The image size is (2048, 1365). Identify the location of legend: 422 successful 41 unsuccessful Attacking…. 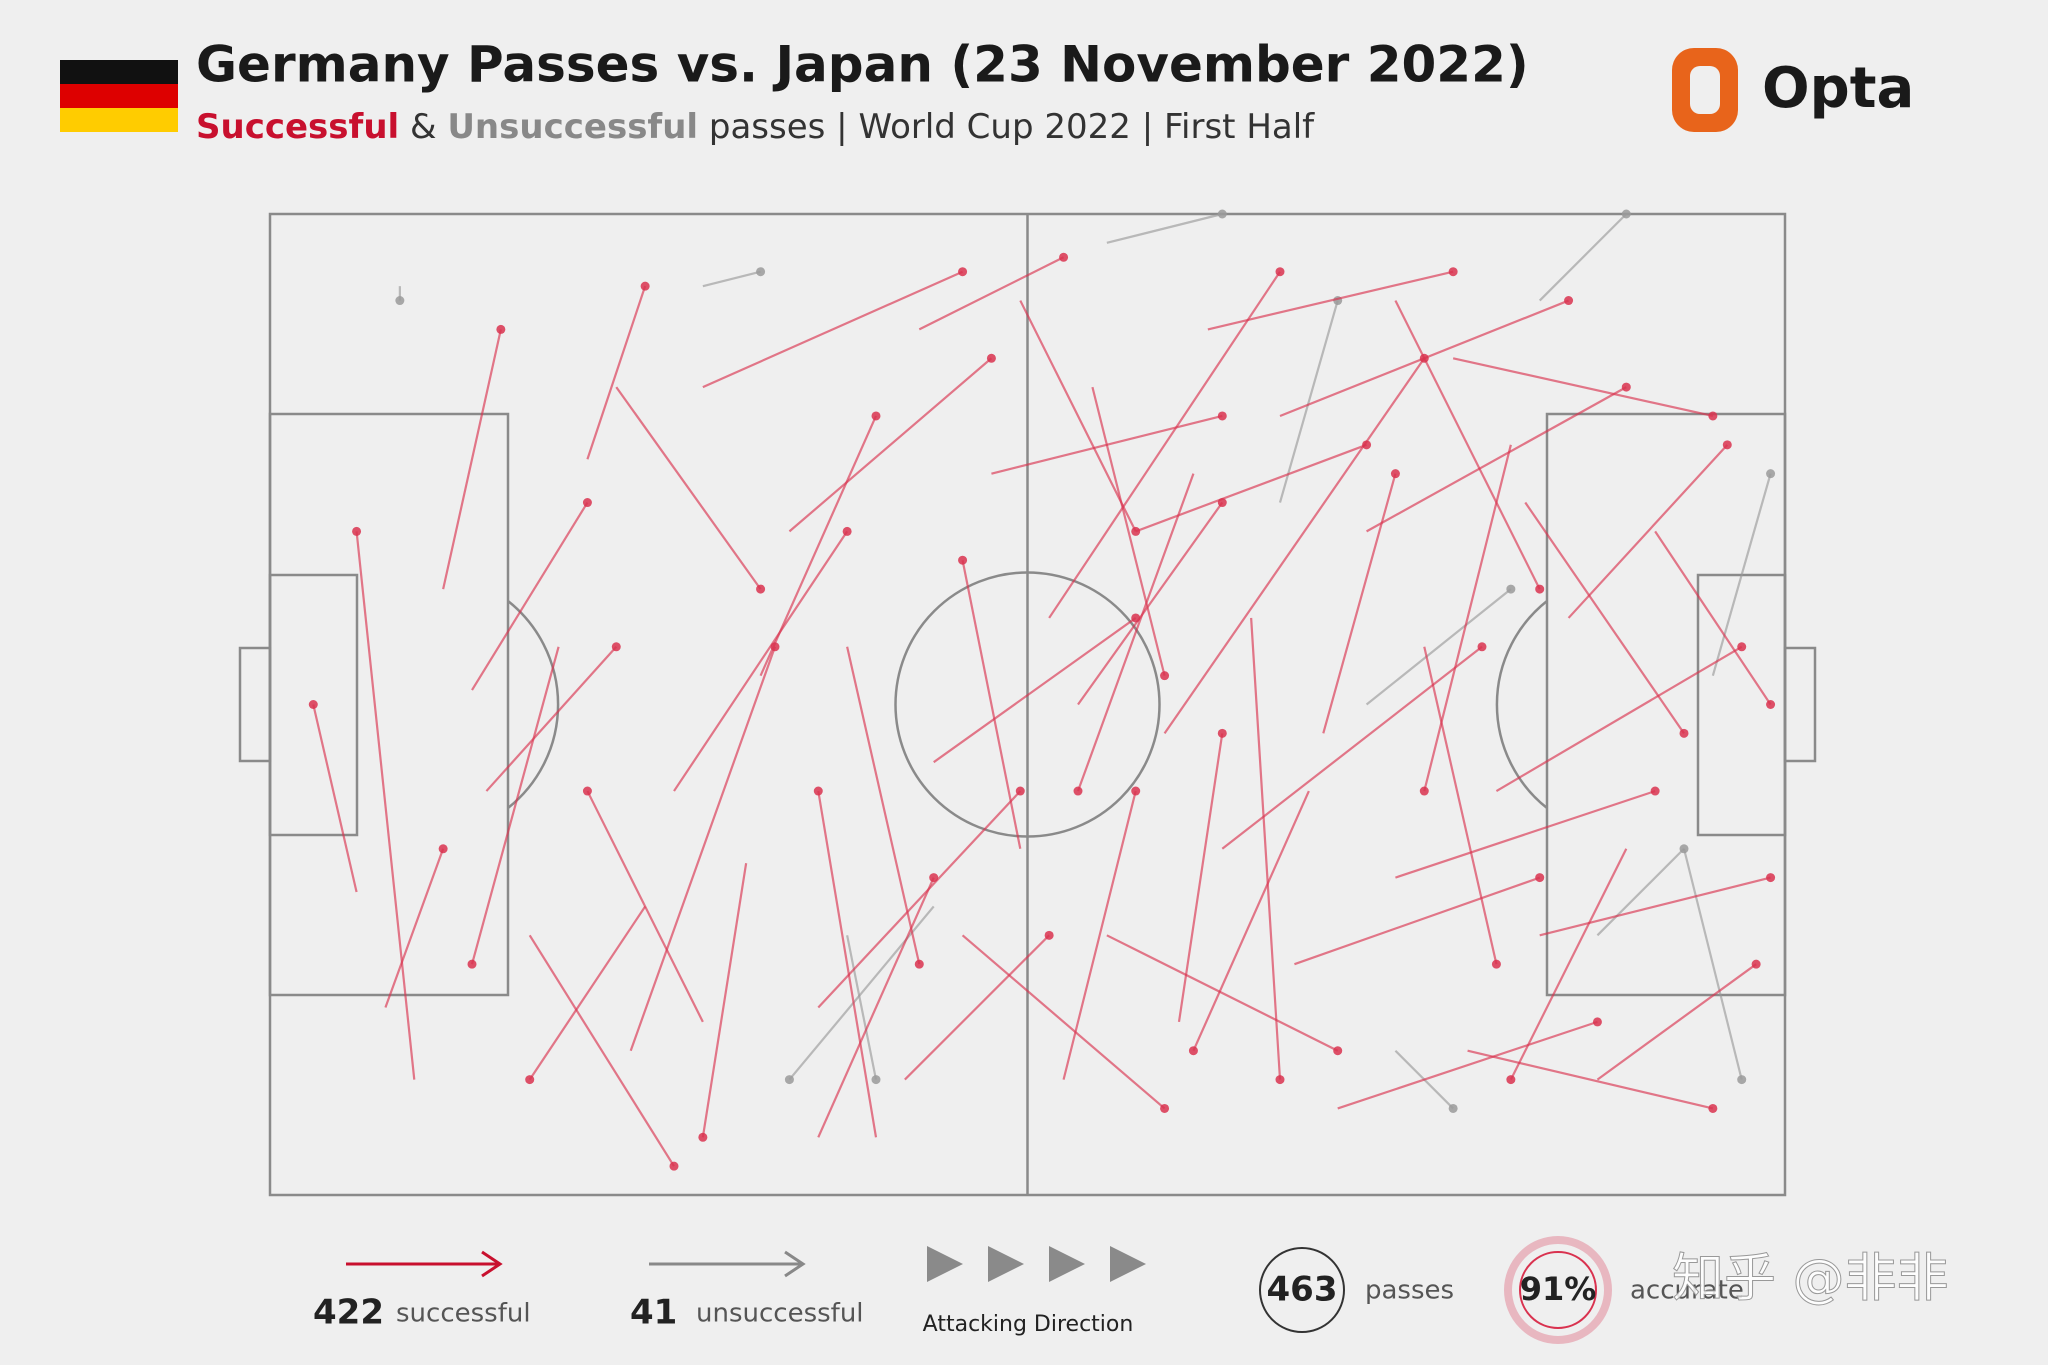
(729, 1291).